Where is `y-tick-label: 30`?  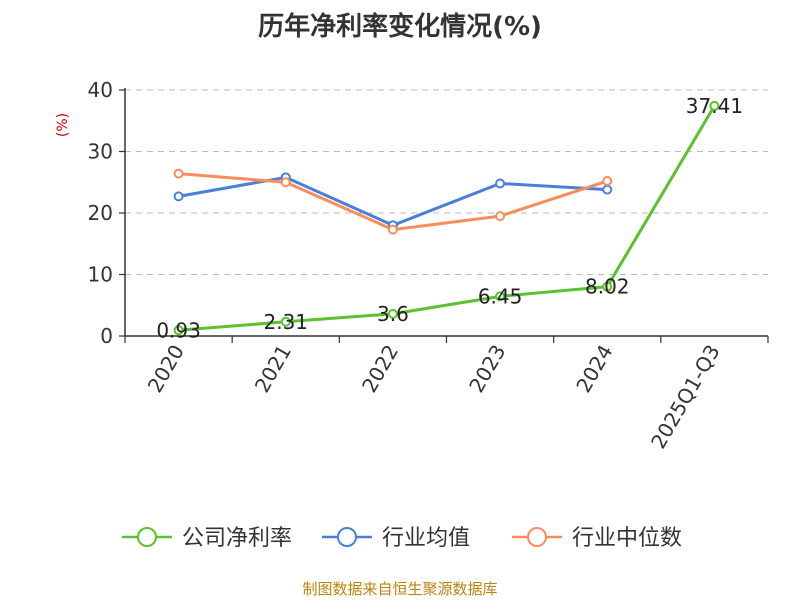
y-tick-label: 30 is located at coordinates (100, 152).